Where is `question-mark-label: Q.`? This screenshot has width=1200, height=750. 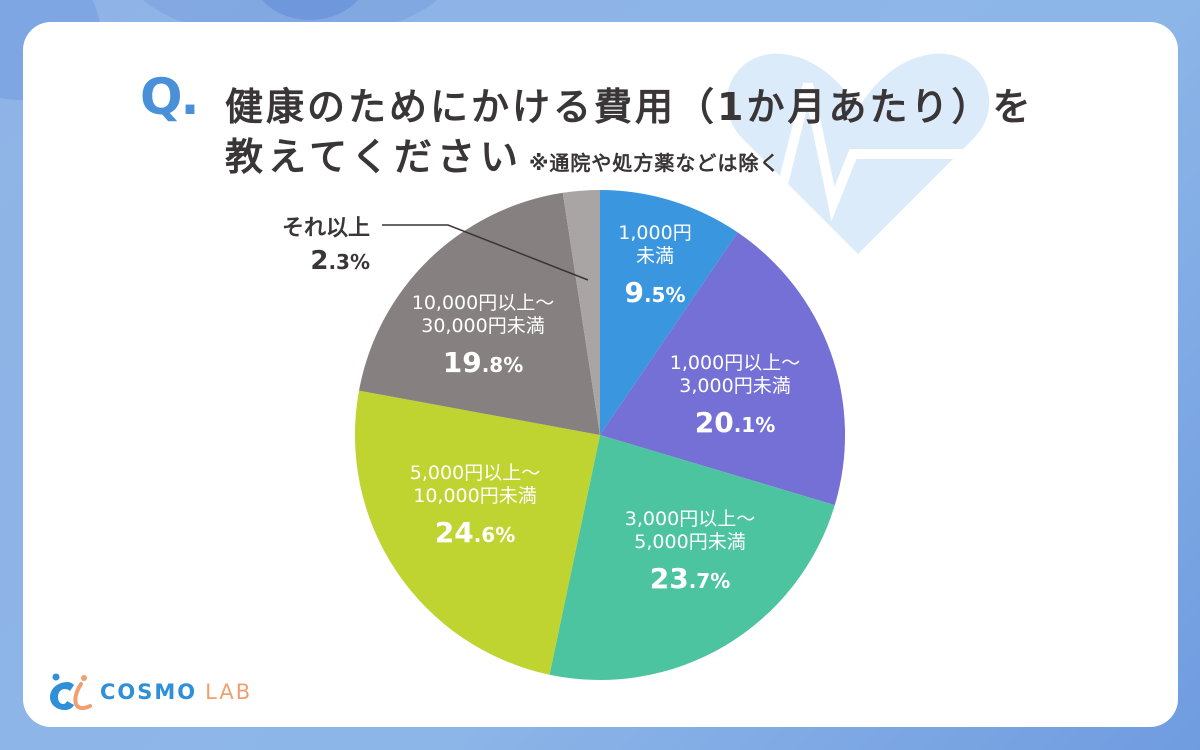 question-mark-label: Q. is located at coordinates (169, 97).